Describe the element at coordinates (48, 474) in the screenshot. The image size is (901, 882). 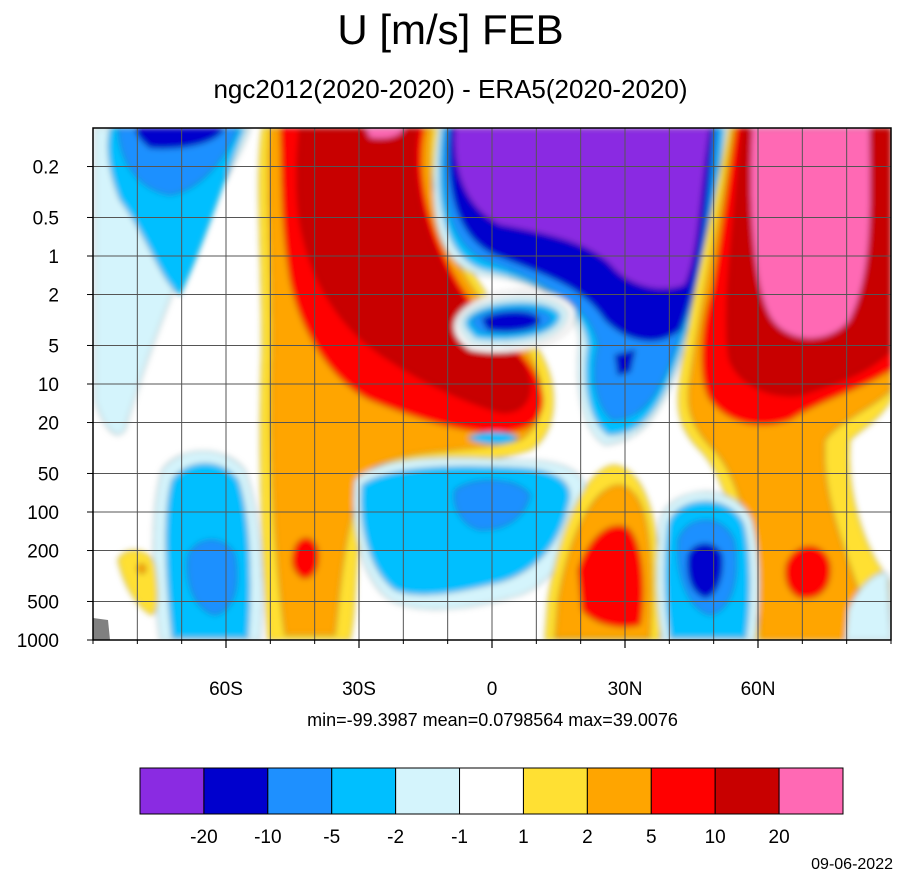
I see `y-tick-label: 50` at that location.